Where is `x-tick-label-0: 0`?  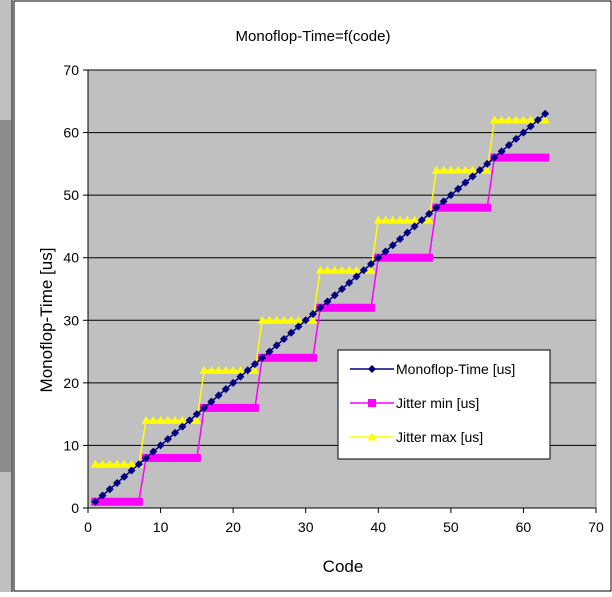 x-tick-label-0: 0 is located at coordinates (88, 527).